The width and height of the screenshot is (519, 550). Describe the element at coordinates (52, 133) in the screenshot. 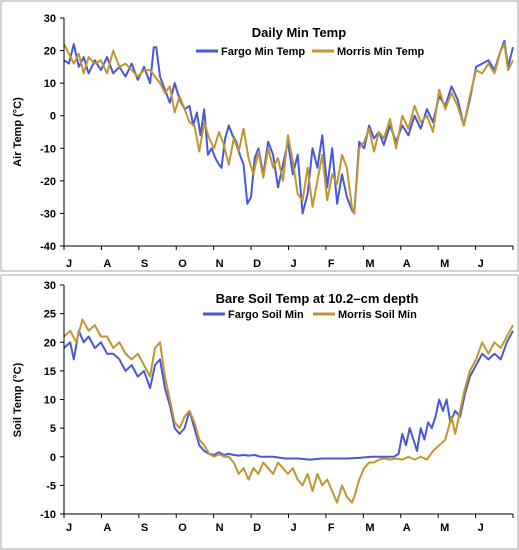

I see `air-y-ticks: -40 -30 -20 -10 0 10 20 30` at that location.